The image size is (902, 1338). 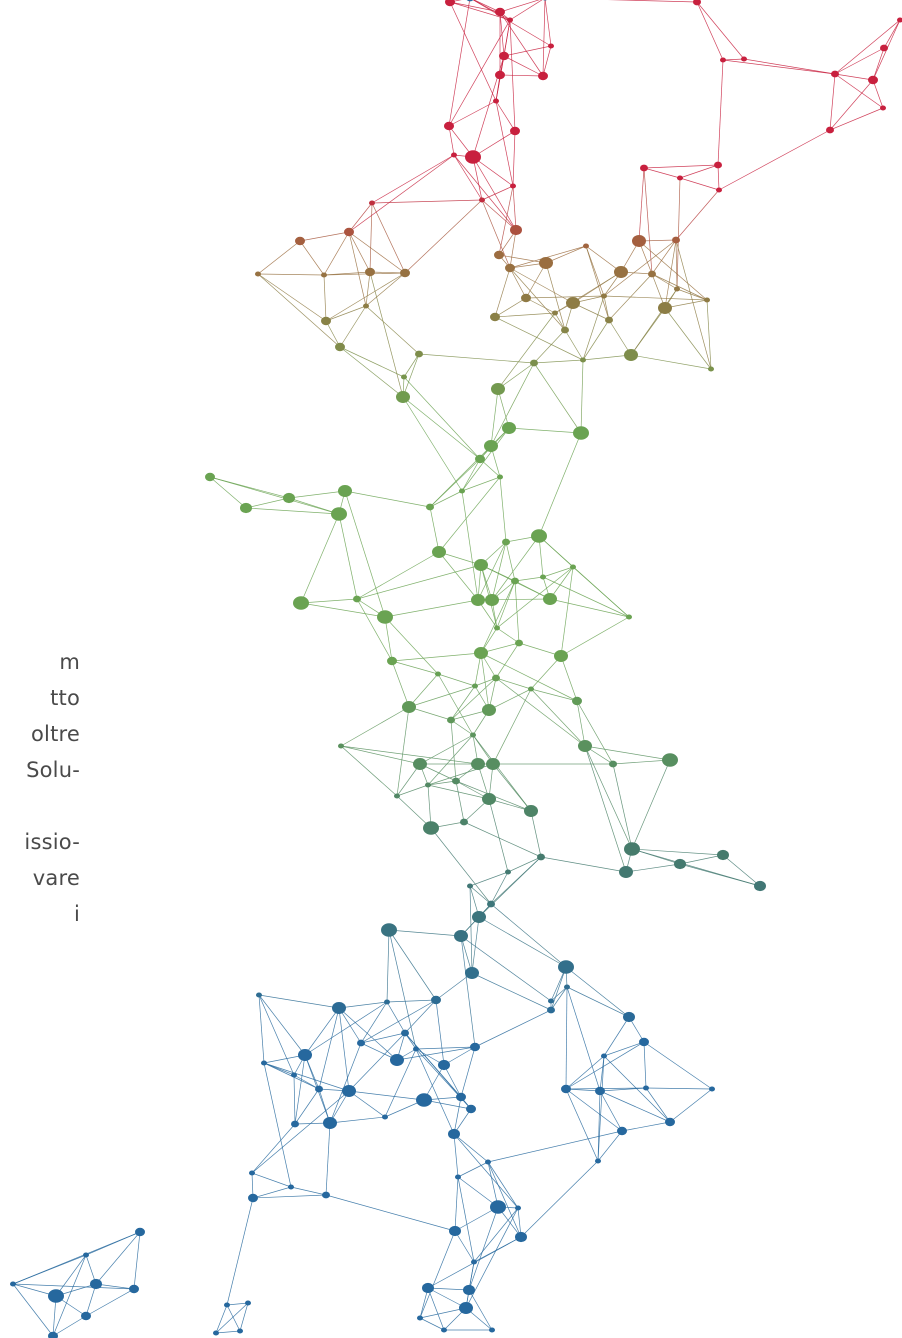 I want to click on text-line: tto, so click(x=65, y=698).